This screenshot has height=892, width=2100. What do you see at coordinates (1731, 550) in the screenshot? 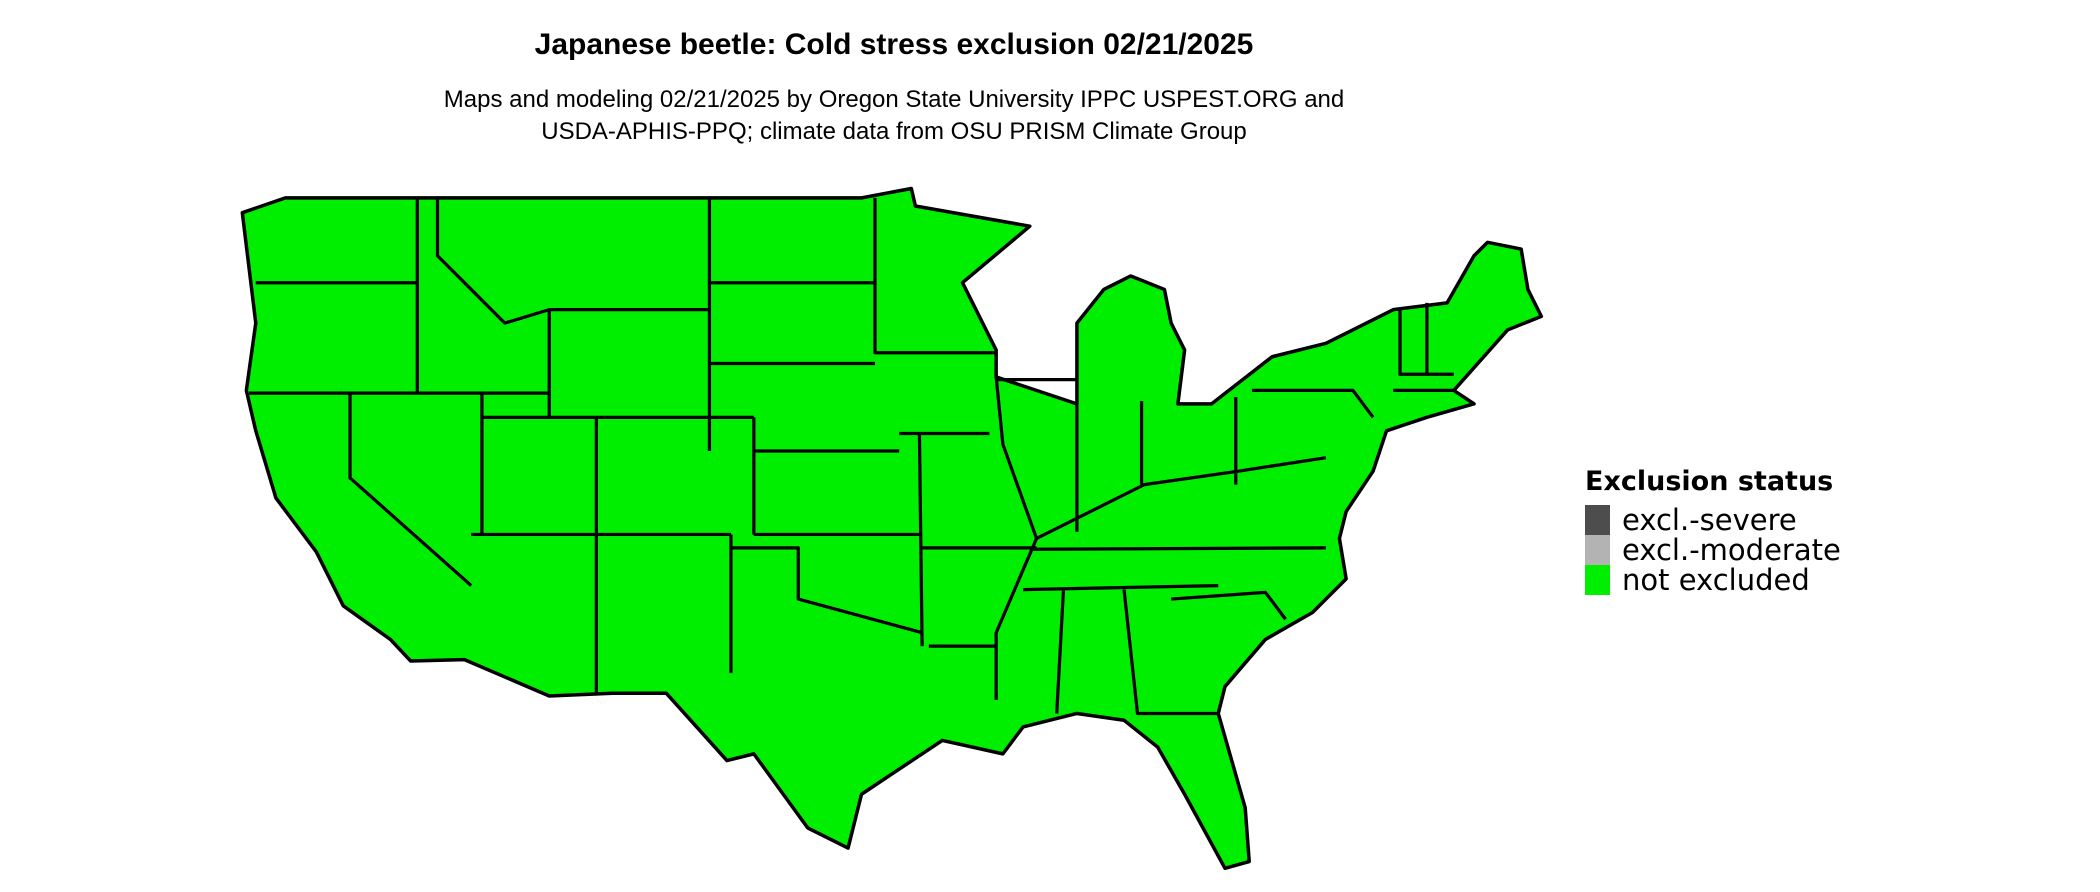
I see `legend-label: excl.-moderate` at bounding box center [1731, 550].